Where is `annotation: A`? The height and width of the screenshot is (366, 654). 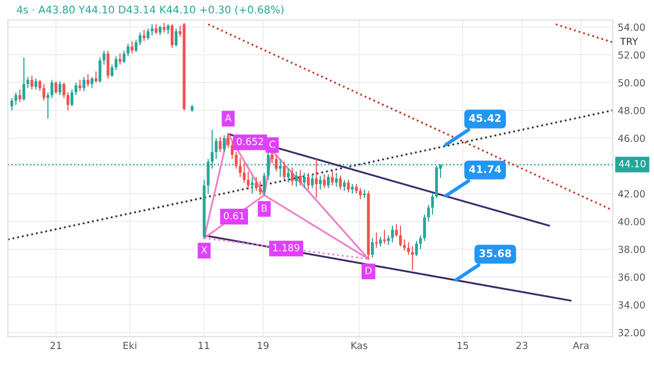 annotation: A is located at coordinates (228, 118).